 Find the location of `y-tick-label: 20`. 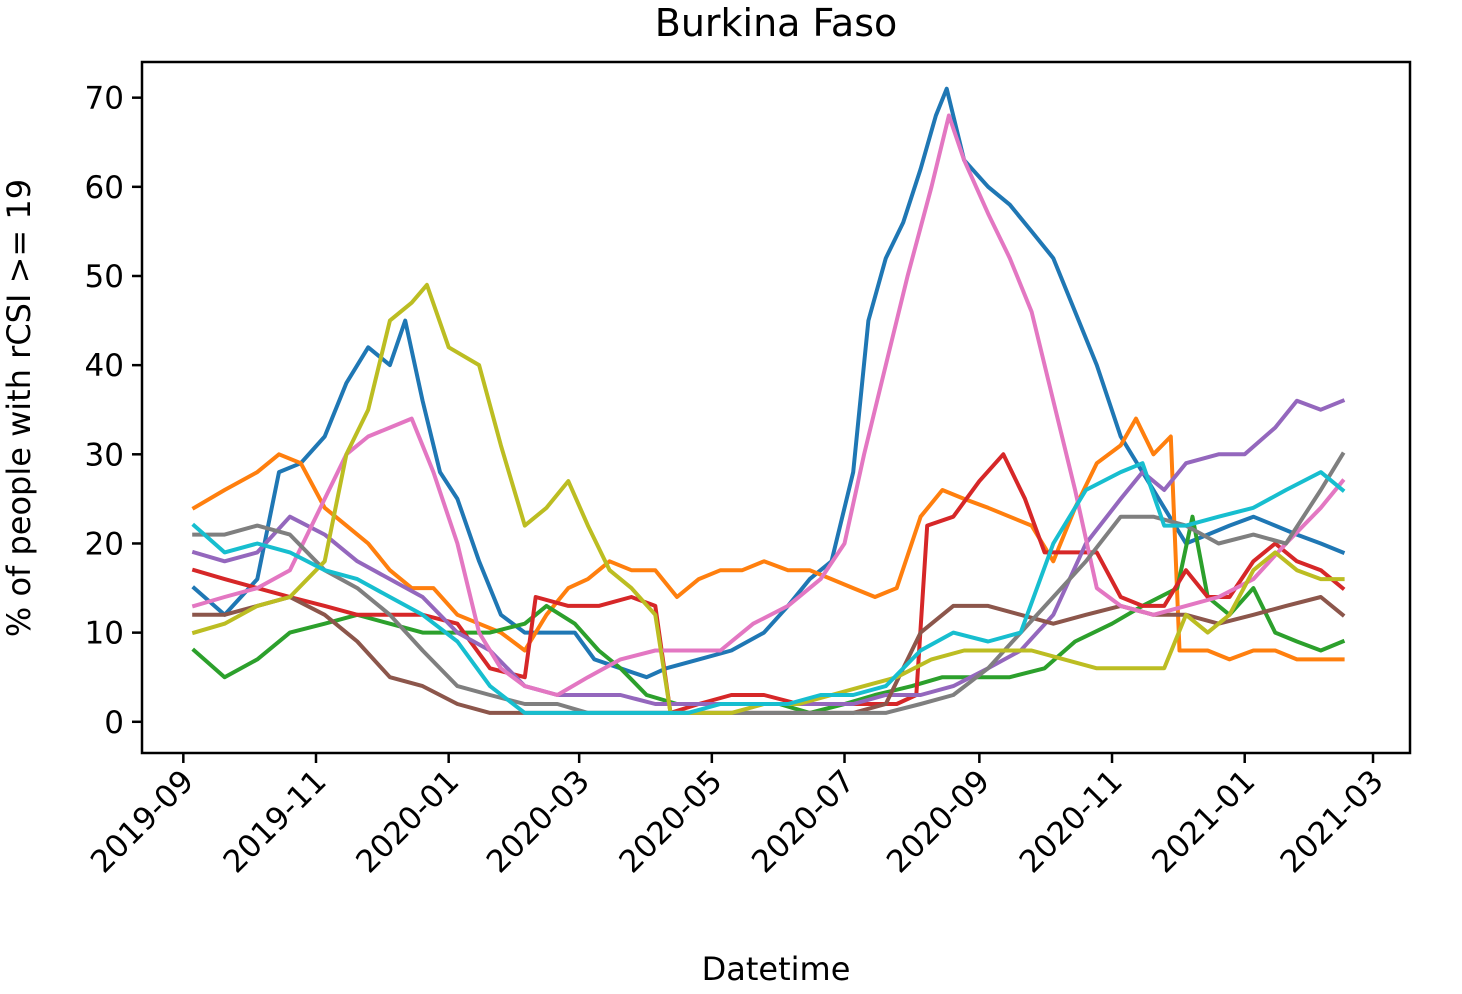

y-tick-label: 20 is located at coordinates (104, 544).